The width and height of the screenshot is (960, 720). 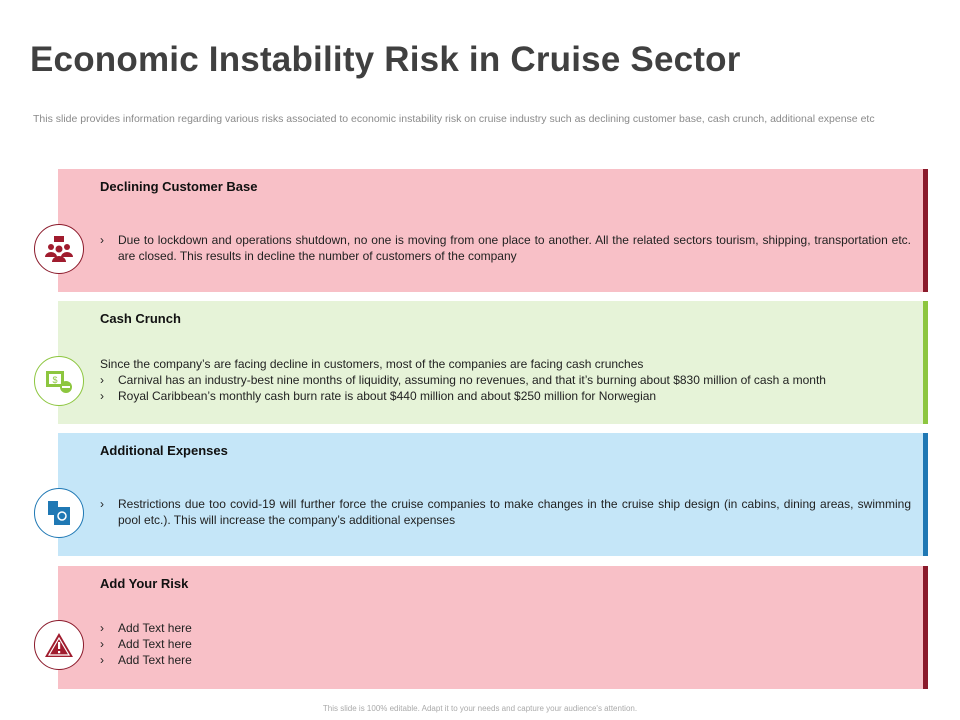 I want to click on panel-heading: Declining Customer Base, so click(x=179, y=186).